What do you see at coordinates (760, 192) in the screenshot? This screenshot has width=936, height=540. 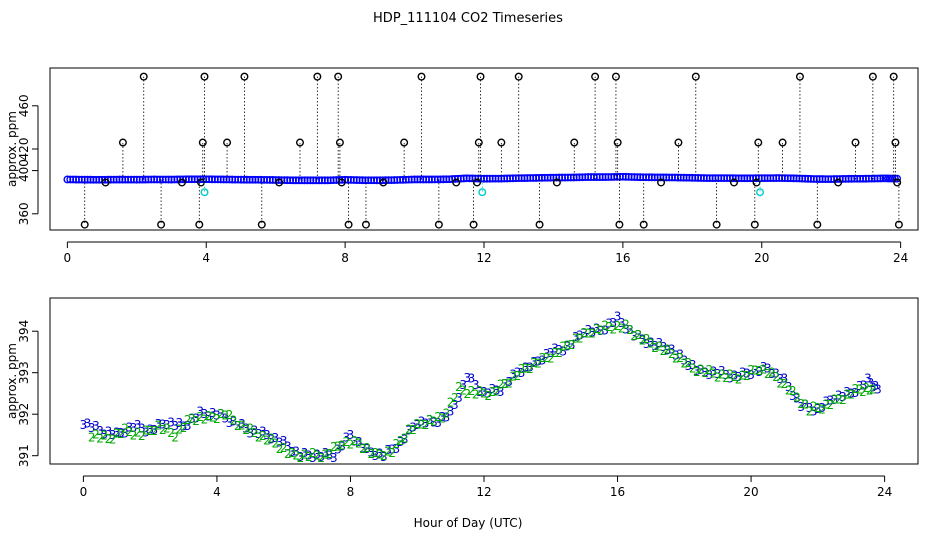 I see `calibration-point` at bounding box center [760, 192].